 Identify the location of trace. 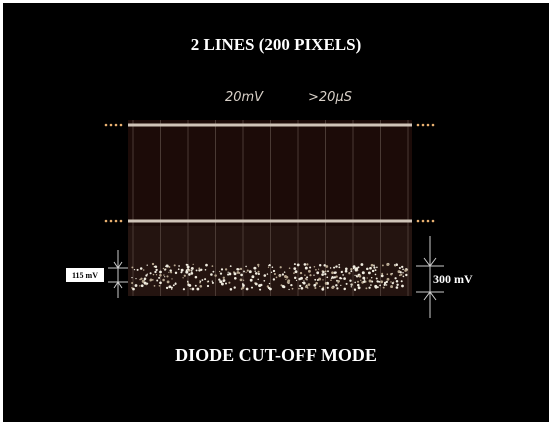
(270, 221).